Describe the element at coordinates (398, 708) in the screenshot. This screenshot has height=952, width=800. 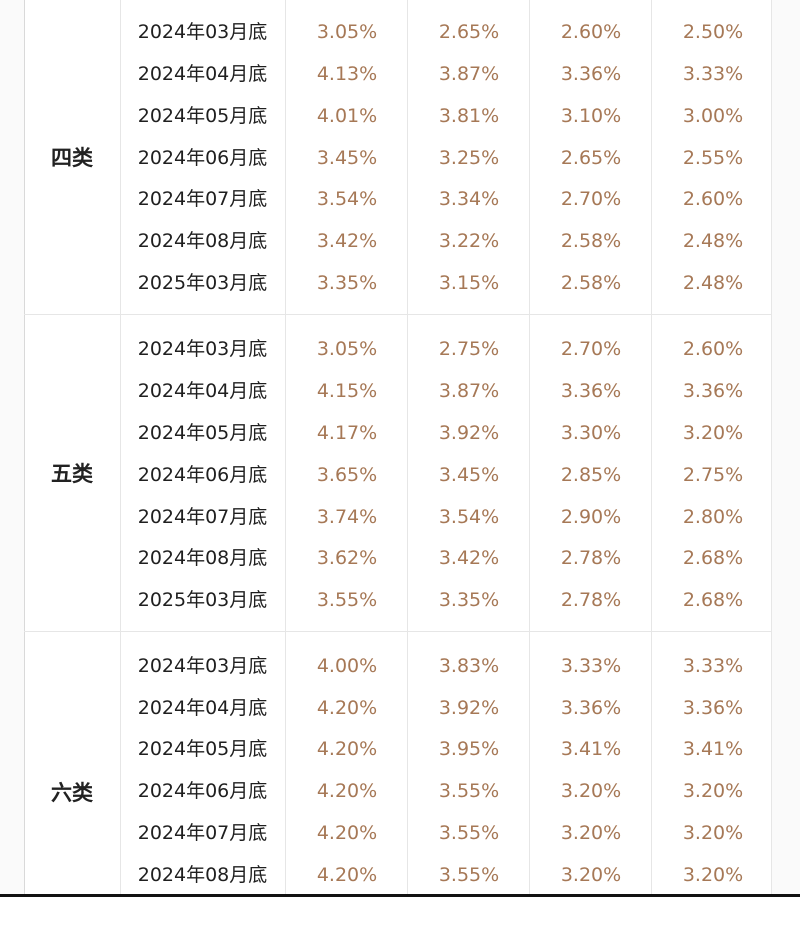
I see `table-row: 2024年04月底 4.20% 3.92% 3.36% 3.36%` at that location.